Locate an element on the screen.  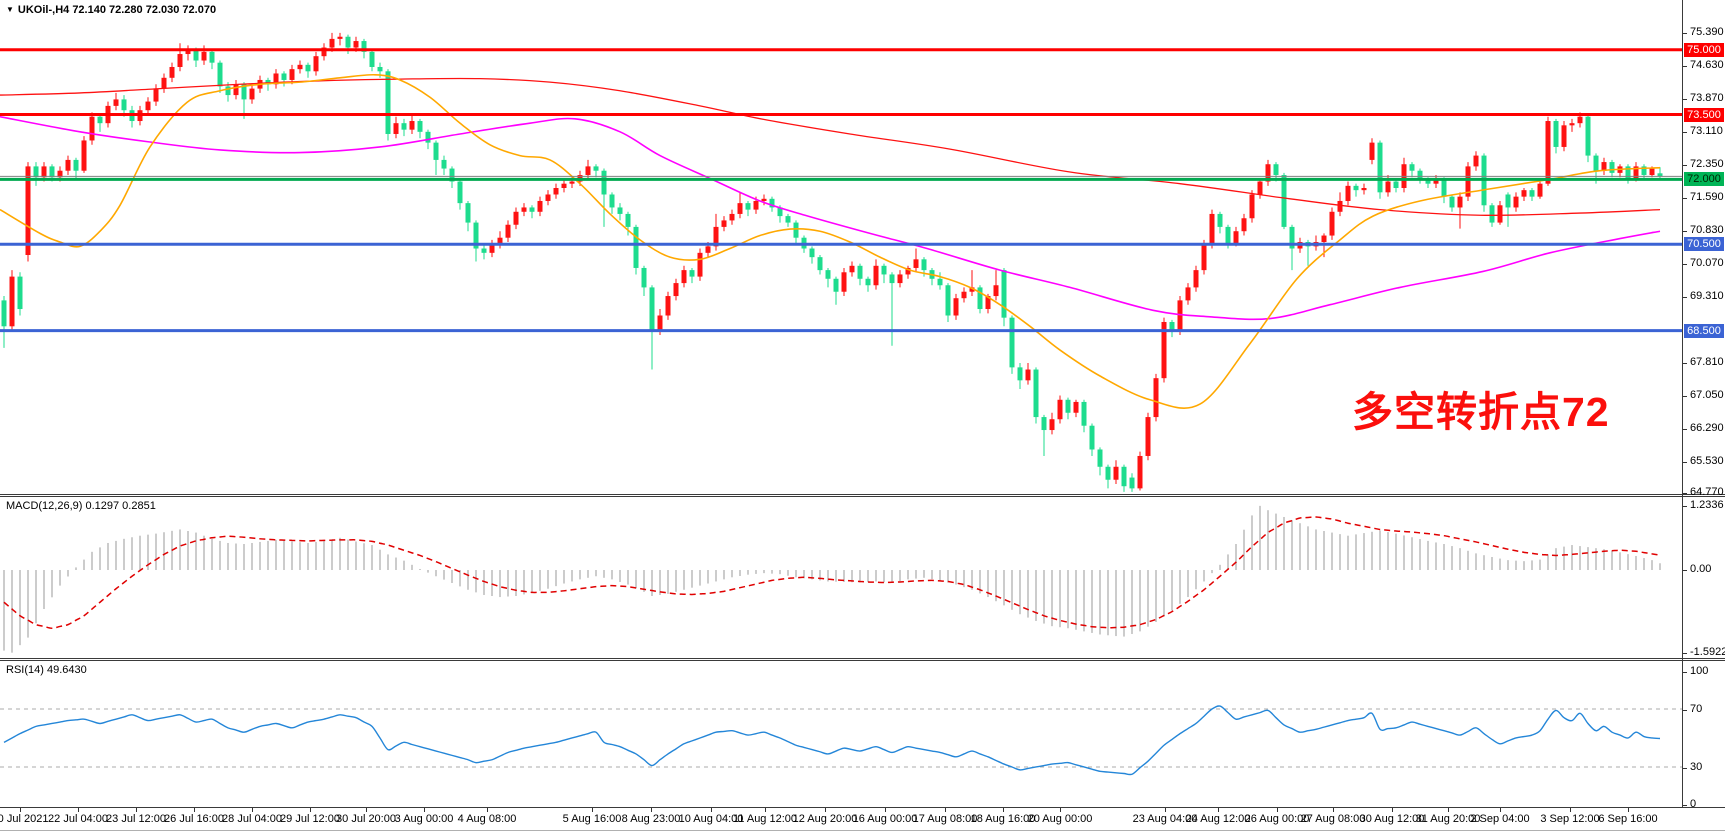
time-axis-label: 24 Aug 12:00 is located at coordinates (1218, 819).